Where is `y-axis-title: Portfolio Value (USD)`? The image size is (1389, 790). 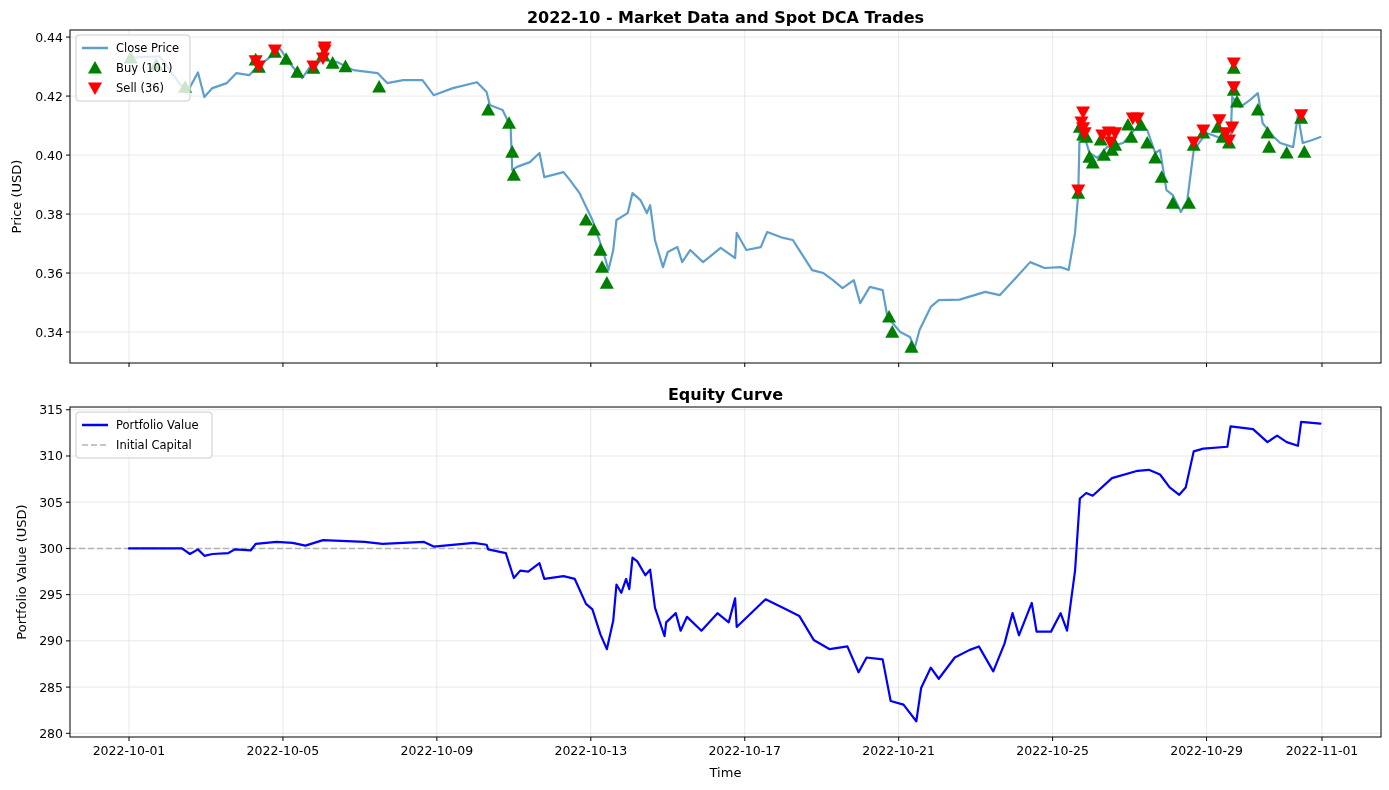 y-axis-title: Portfolio Value (USD) is located at coordinates (21, 572).